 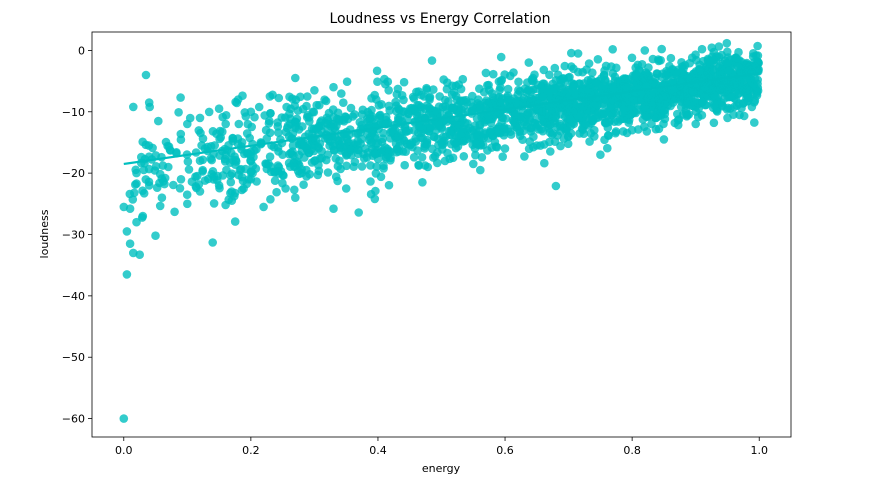 I want to click on y-tick-label: −60, so click(x=73, y=419).